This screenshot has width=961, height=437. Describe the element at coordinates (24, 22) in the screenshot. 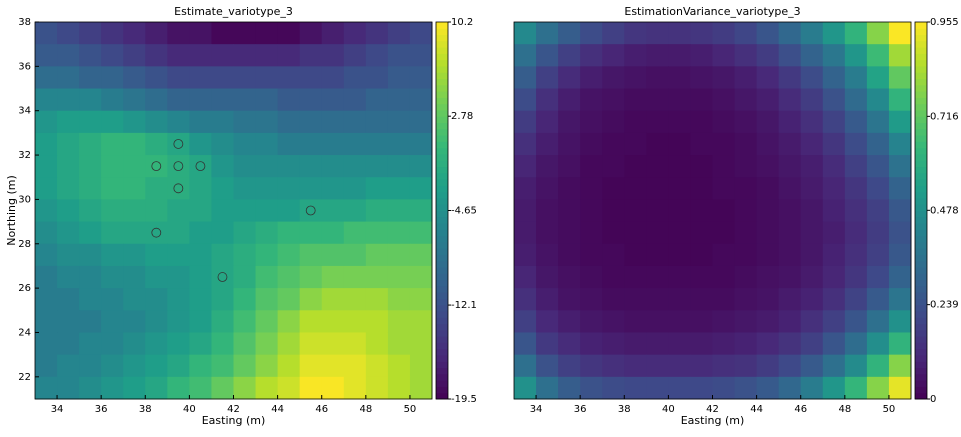

I see `y-tick-label: 38` at that location.